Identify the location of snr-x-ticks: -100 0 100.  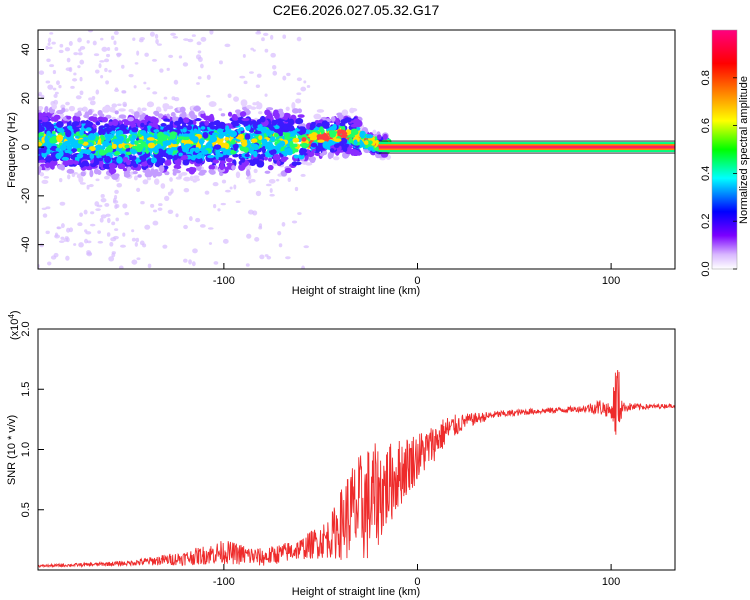
(416, 576).